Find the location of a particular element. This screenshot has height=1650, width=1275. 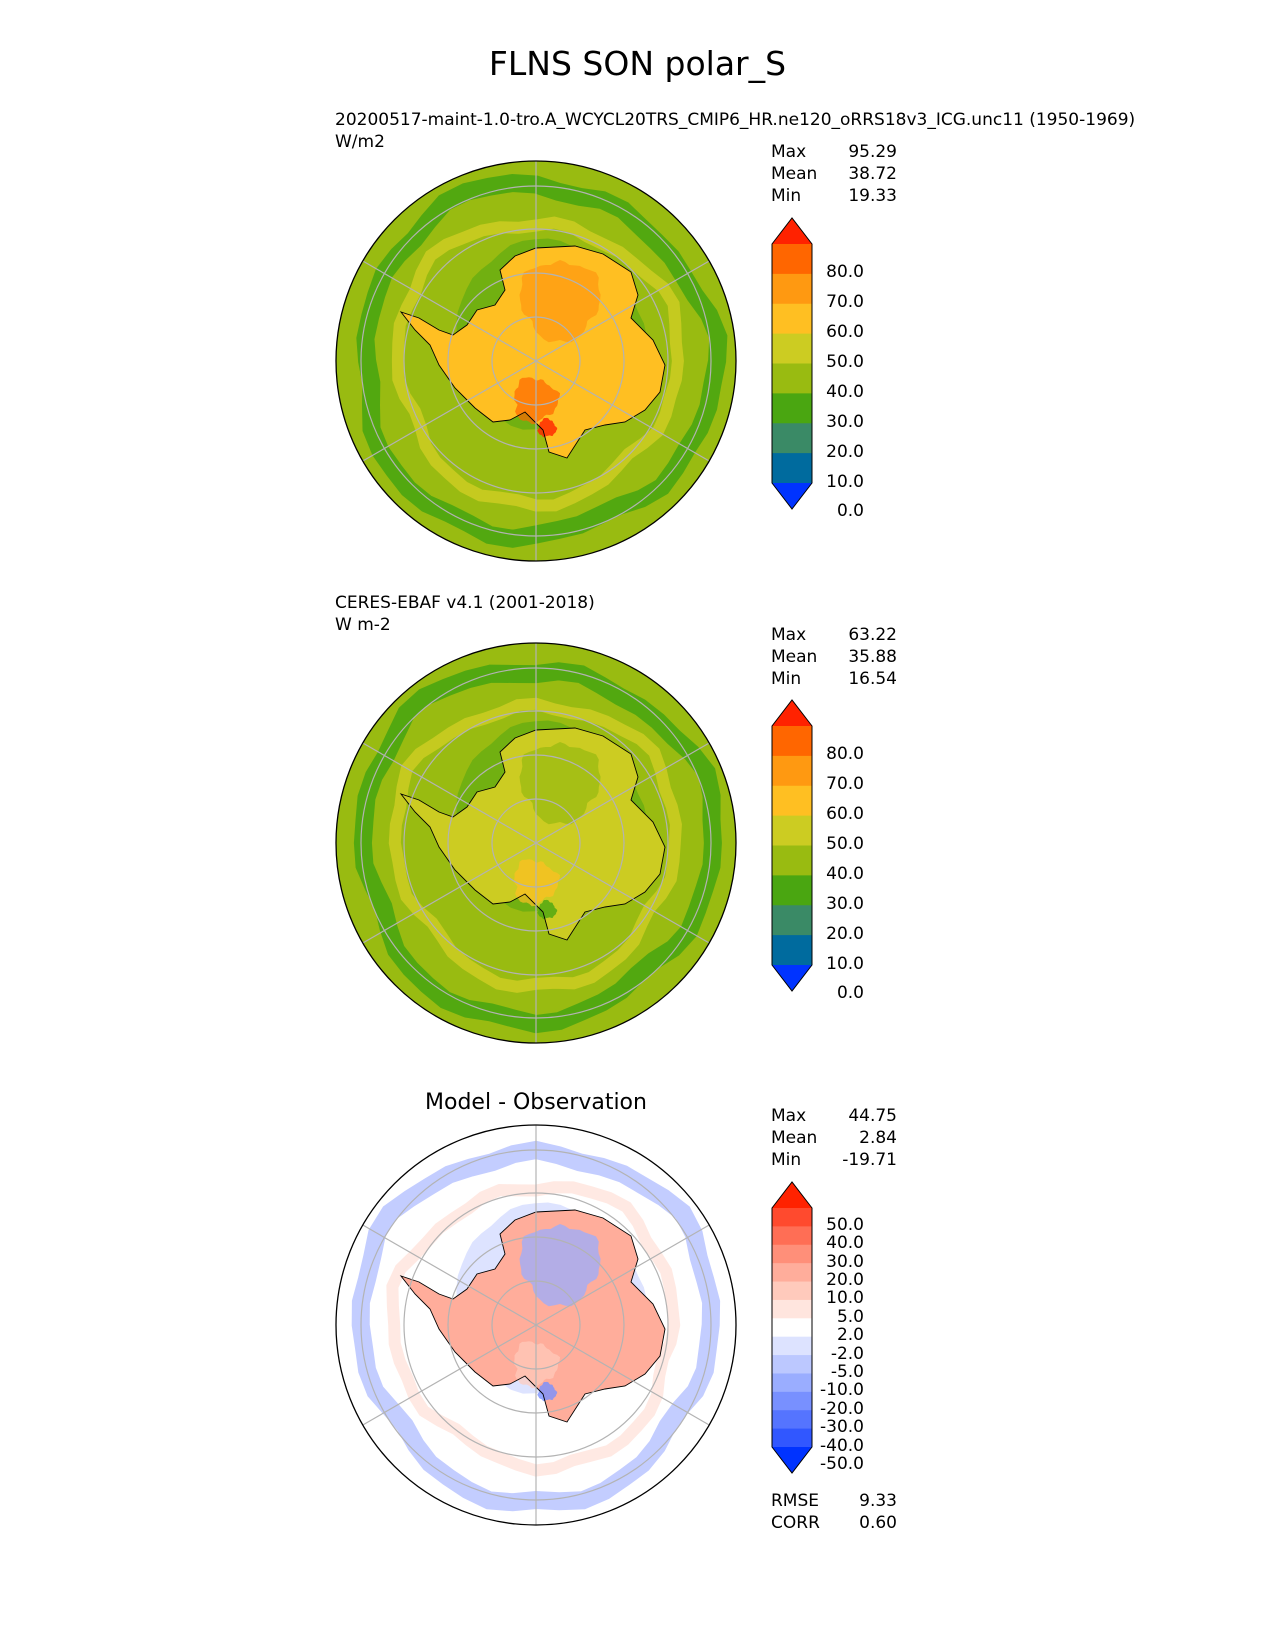

diff-stat-max: Max 44.75 is located at coordinates (834, 1116).